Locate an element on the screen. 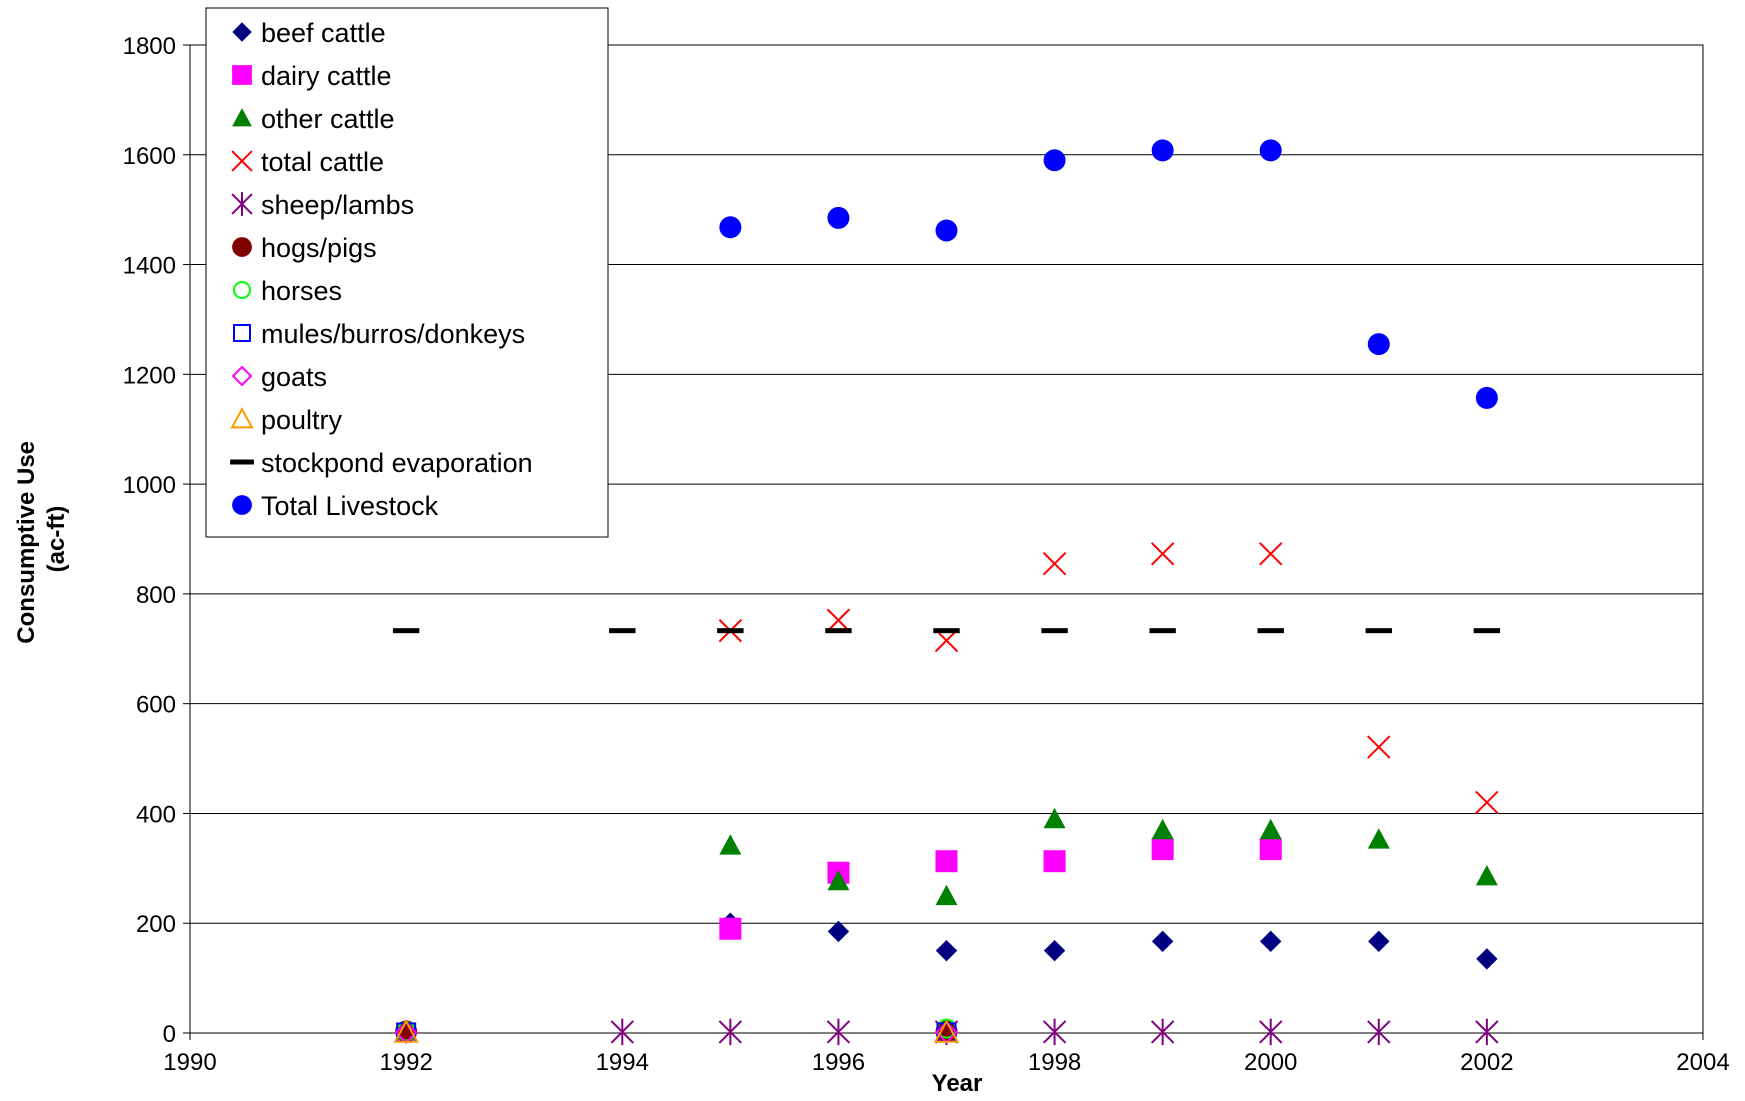 Image resolution: width=1745 pixels, height=1101 pixels. y-tick-label-1400: 1400 is located at coordinates (149, 266).